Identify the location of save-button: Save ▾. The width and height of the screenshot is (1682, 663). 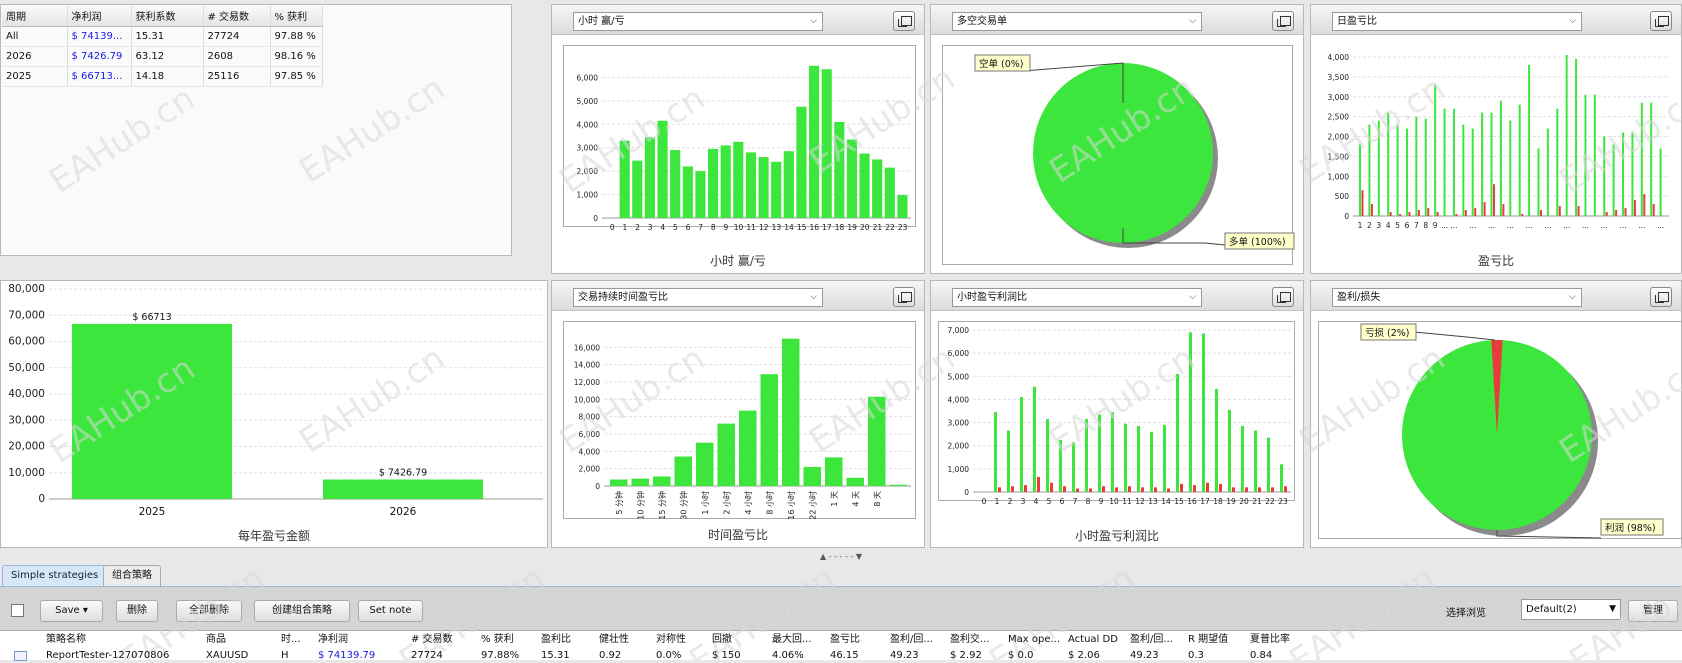
(71, 611).